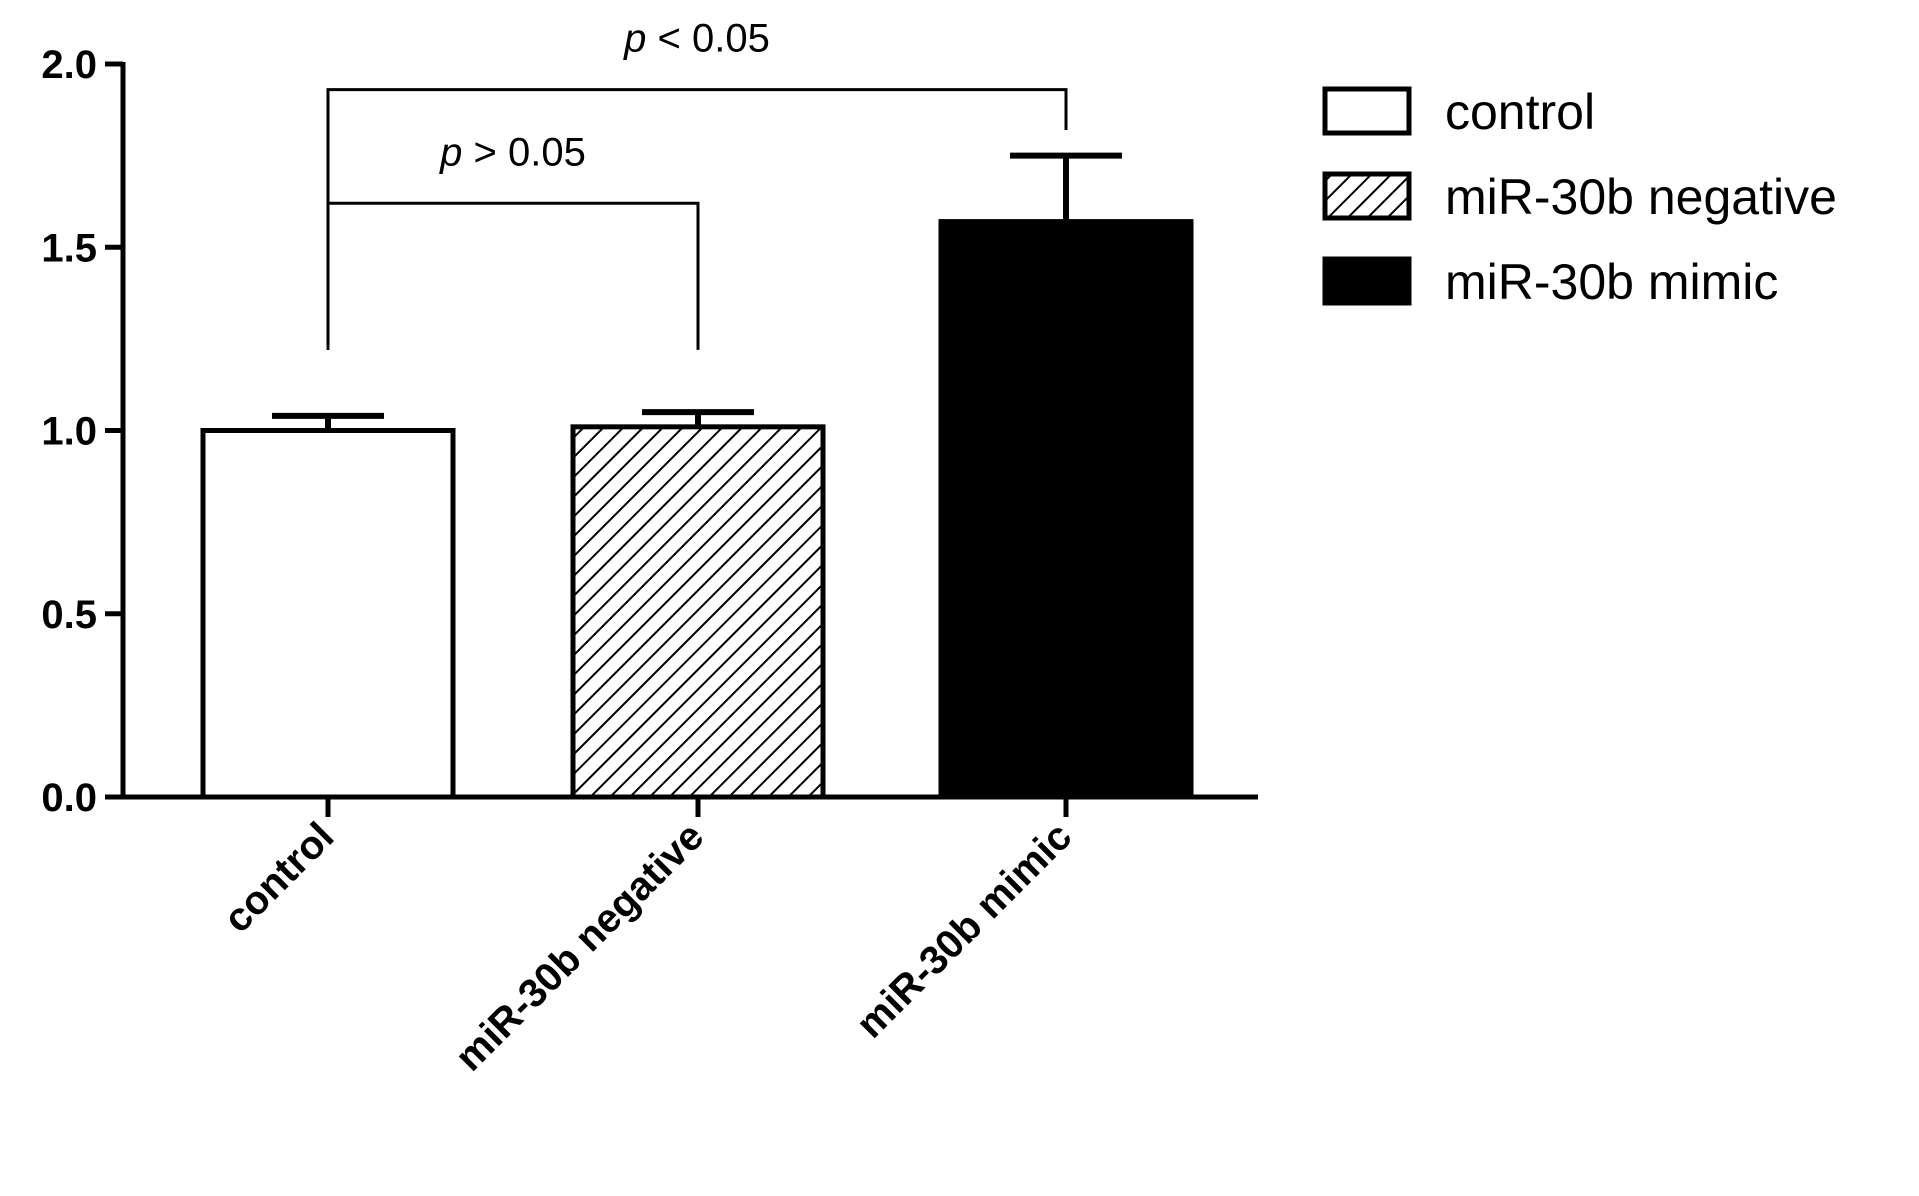 The image size is (1919, 1196). What do you see at coordinates (69, 65) in the screenshot?
I see `y-tick-label: 2.0` at bounding box center [69, 65].